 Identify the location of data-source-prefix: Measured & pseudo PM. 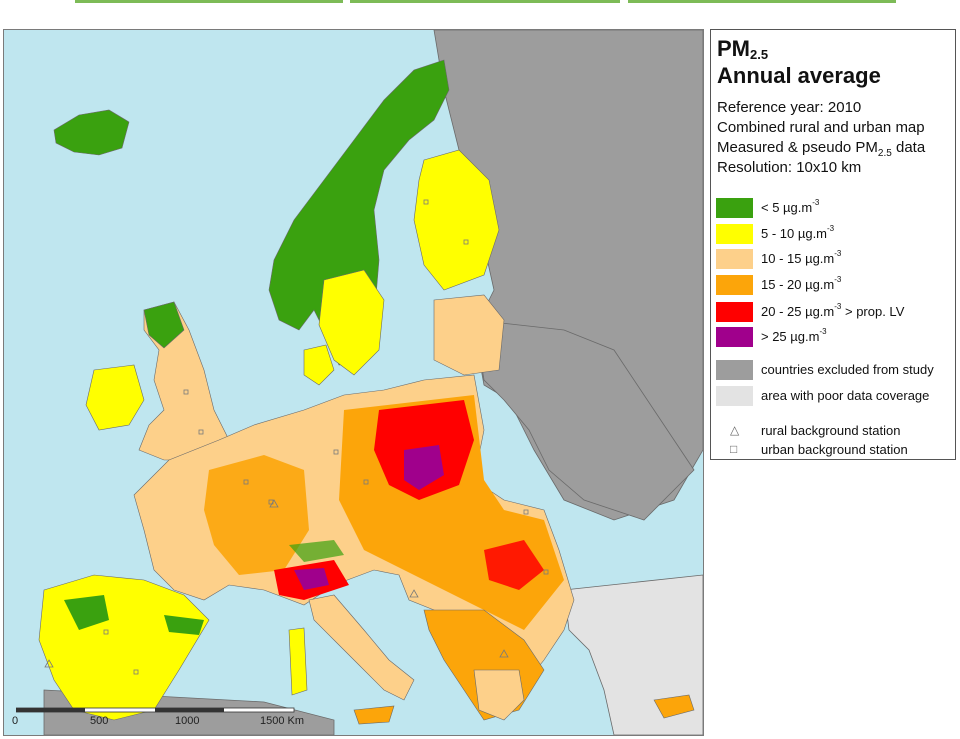
(797, 147).